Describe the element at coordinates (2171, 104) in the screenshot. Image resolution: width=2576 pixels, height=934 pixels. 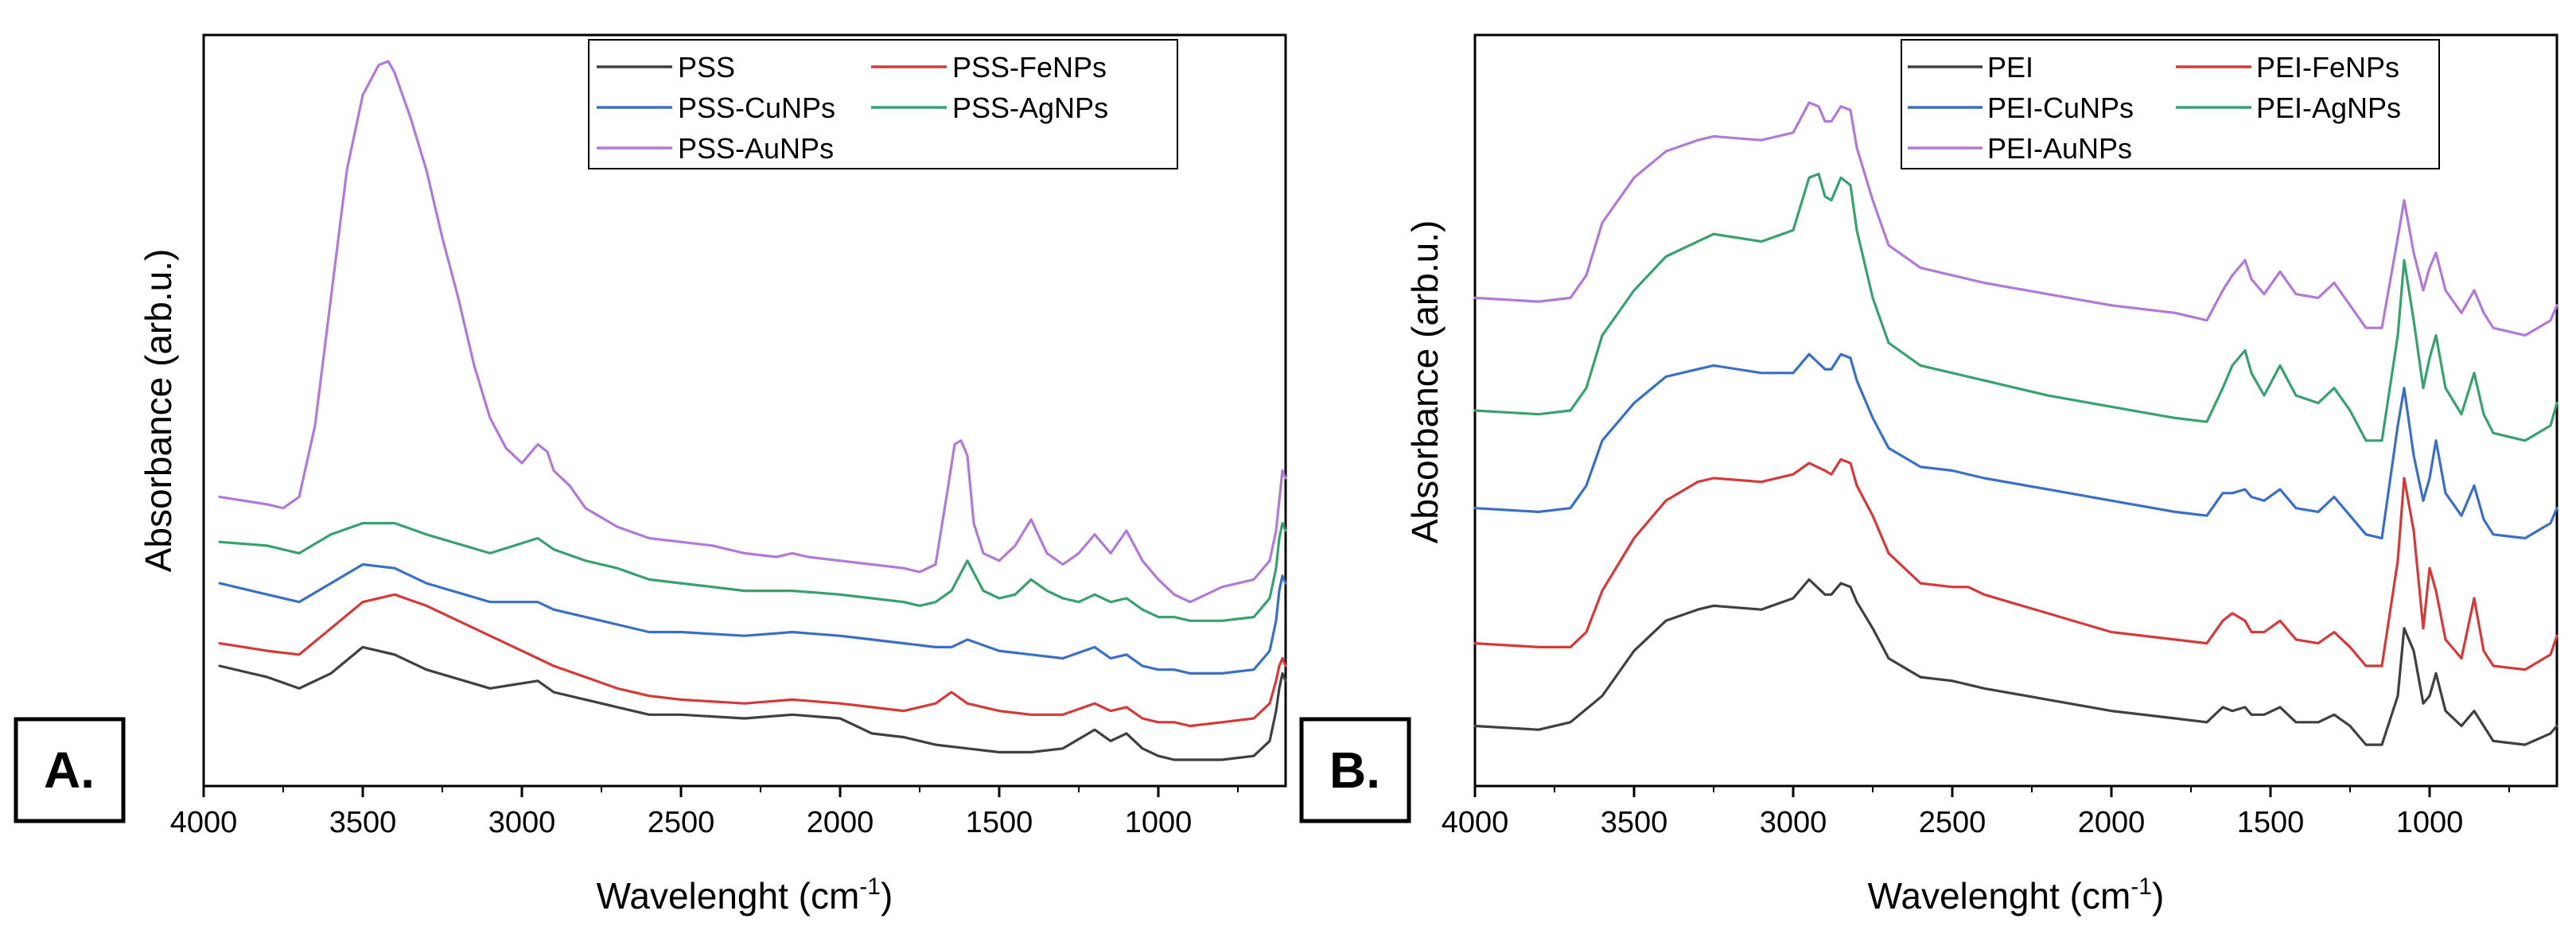
I see `panel-b-legend-box` at that location.